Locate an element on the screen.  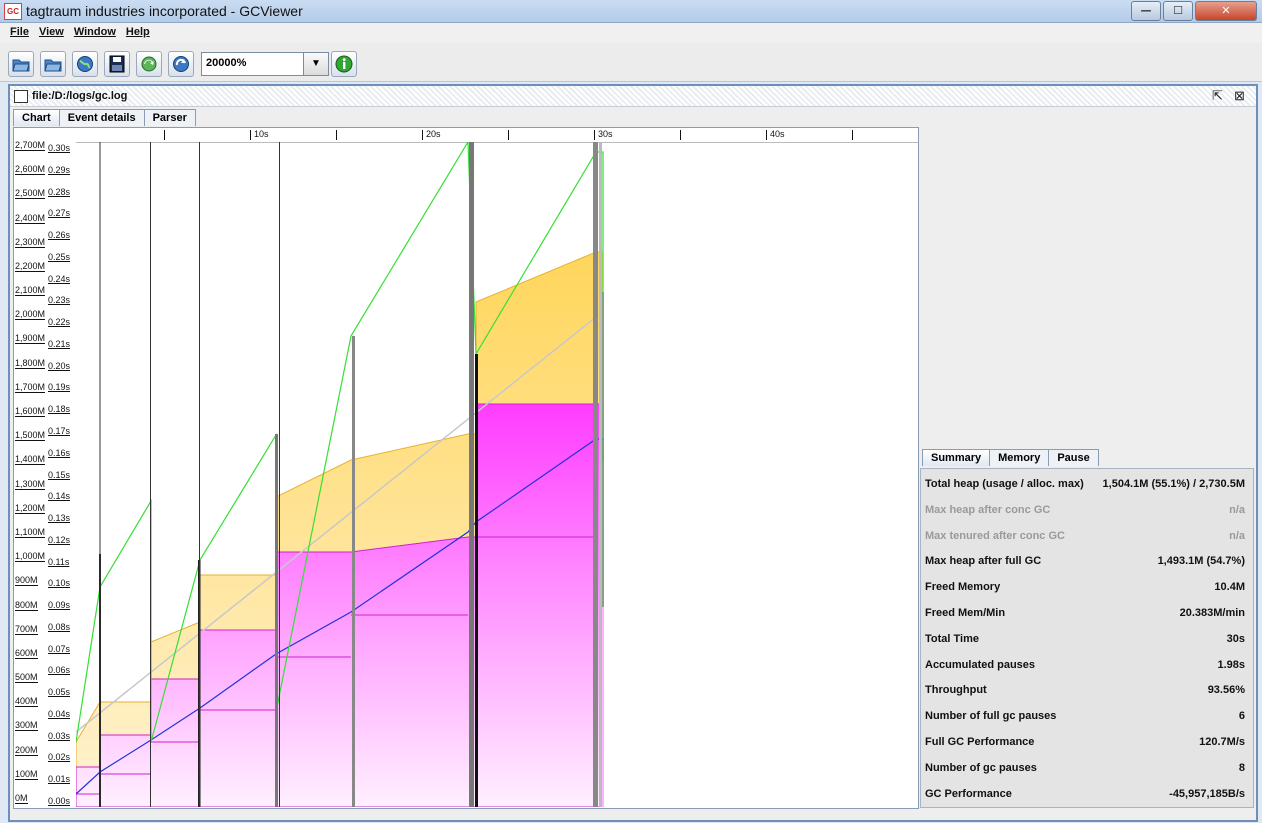
open-file-button is located at coordinates (21, 64).